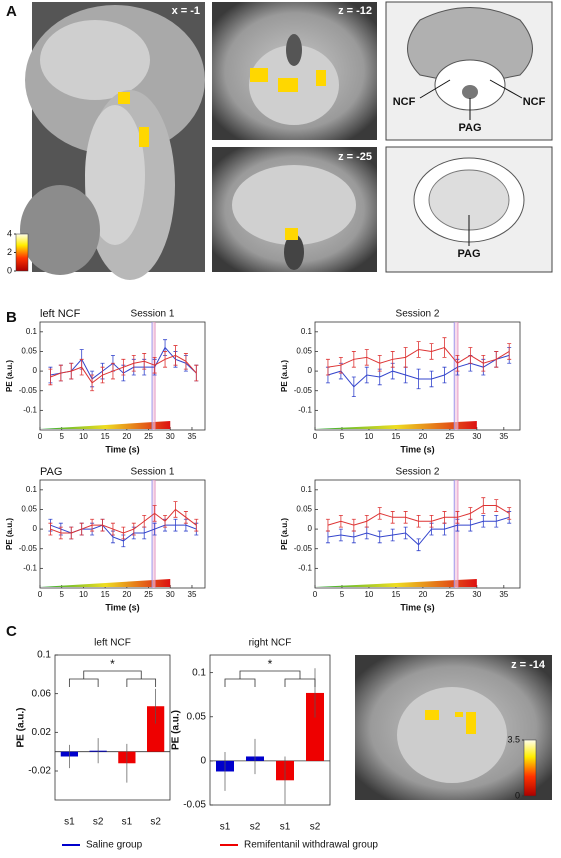 The width and height of the screenshot is (561, 858). What do you see at coordinates (9, 270) in the screenshot?
I see `colorbar-label: 0` at bounding box center [9, 270].